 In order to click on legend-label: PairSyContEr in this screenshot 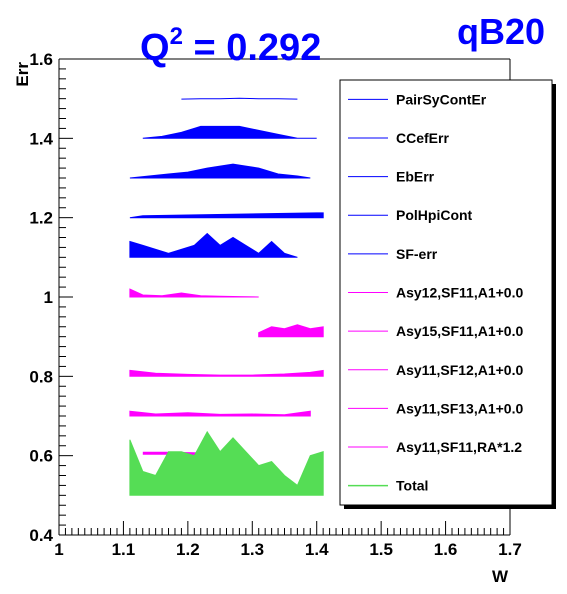, I will do `click(441, 99)`.